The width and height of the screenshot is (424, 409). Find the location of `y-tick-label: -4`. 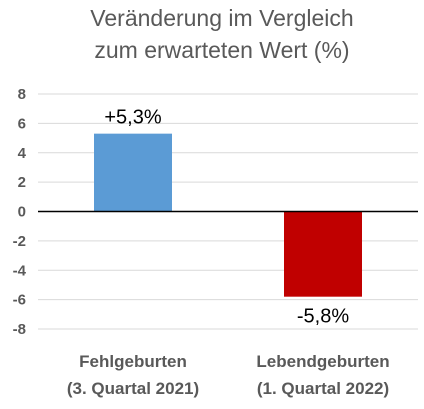

y-tick-label: -4 is located at coordinates (20, 270).